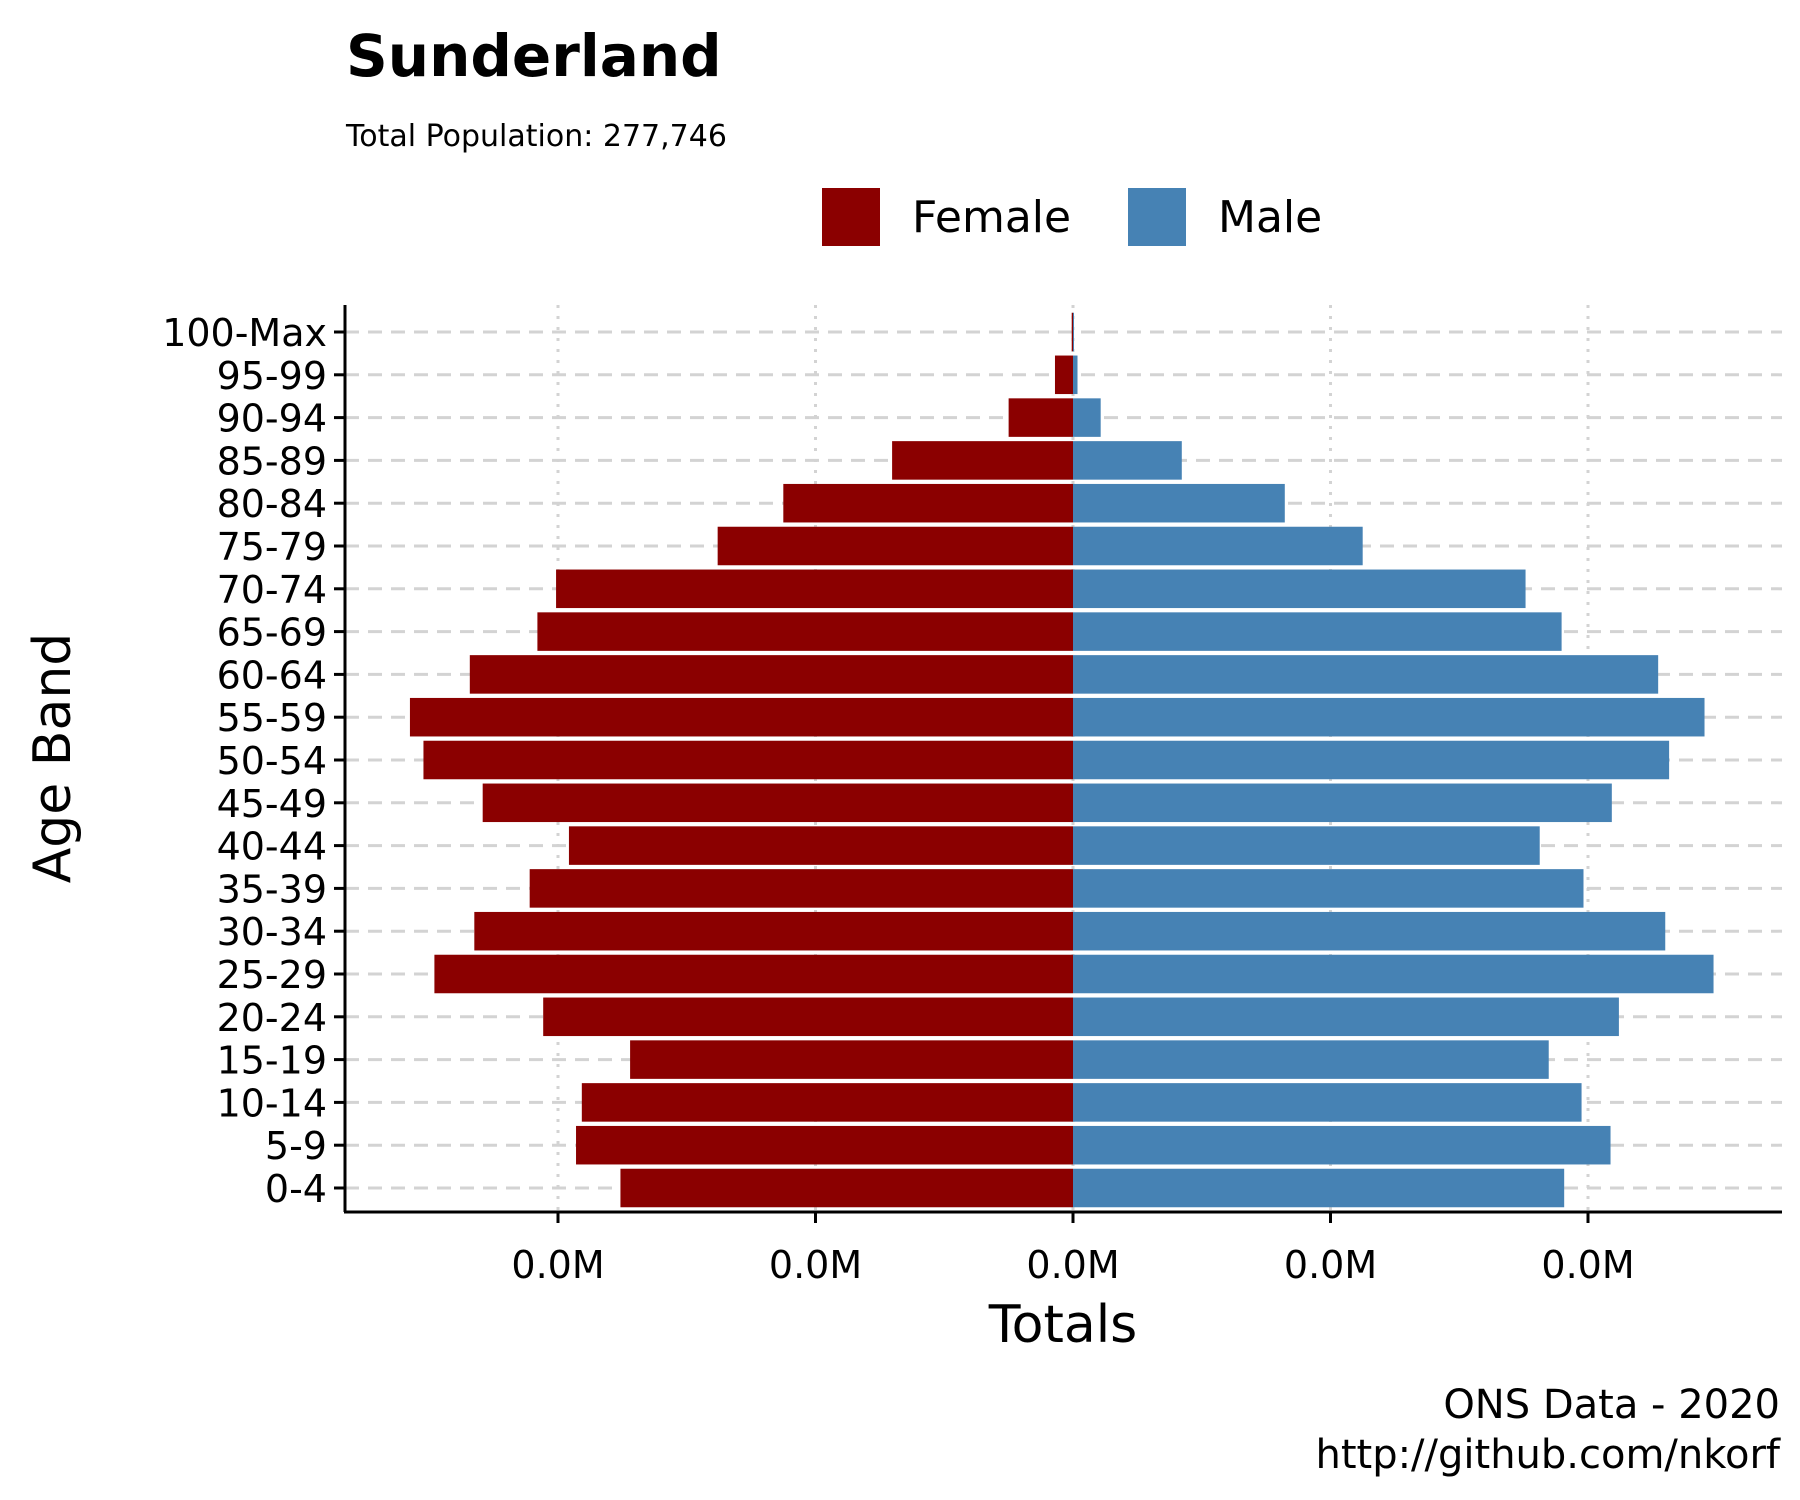  Describe the element at coordinates (991, 217) in the screenshot. I see `legend-label-female: Female` at that location.